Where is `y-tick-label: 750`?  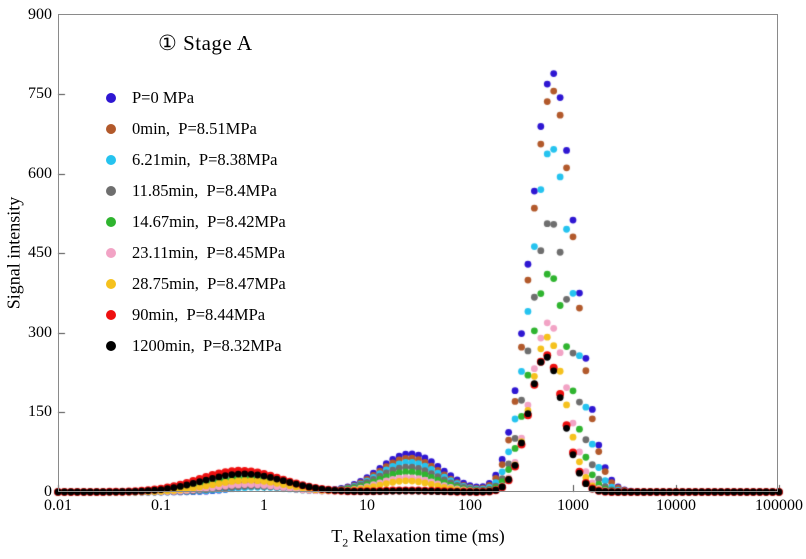 y-tick-label: 750 is located at coordinates (40, 93).